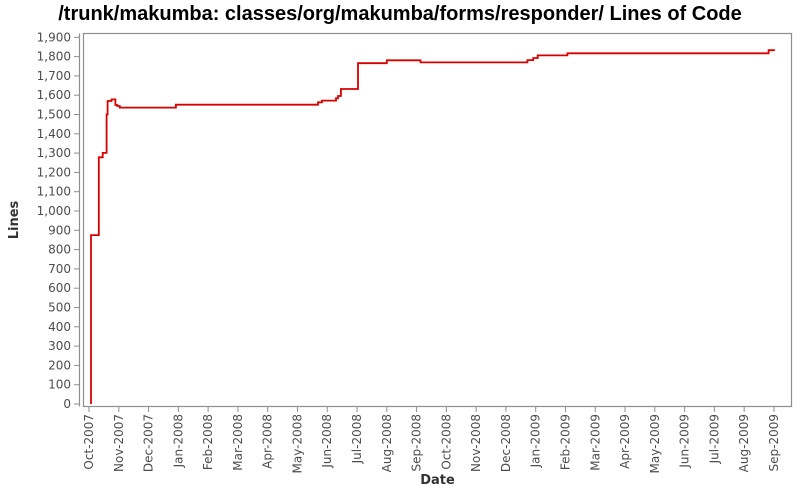 The height and width of the screenshot is (500, 800). I want to click on x-tick-label: Jan-2008, so click(178, 441).